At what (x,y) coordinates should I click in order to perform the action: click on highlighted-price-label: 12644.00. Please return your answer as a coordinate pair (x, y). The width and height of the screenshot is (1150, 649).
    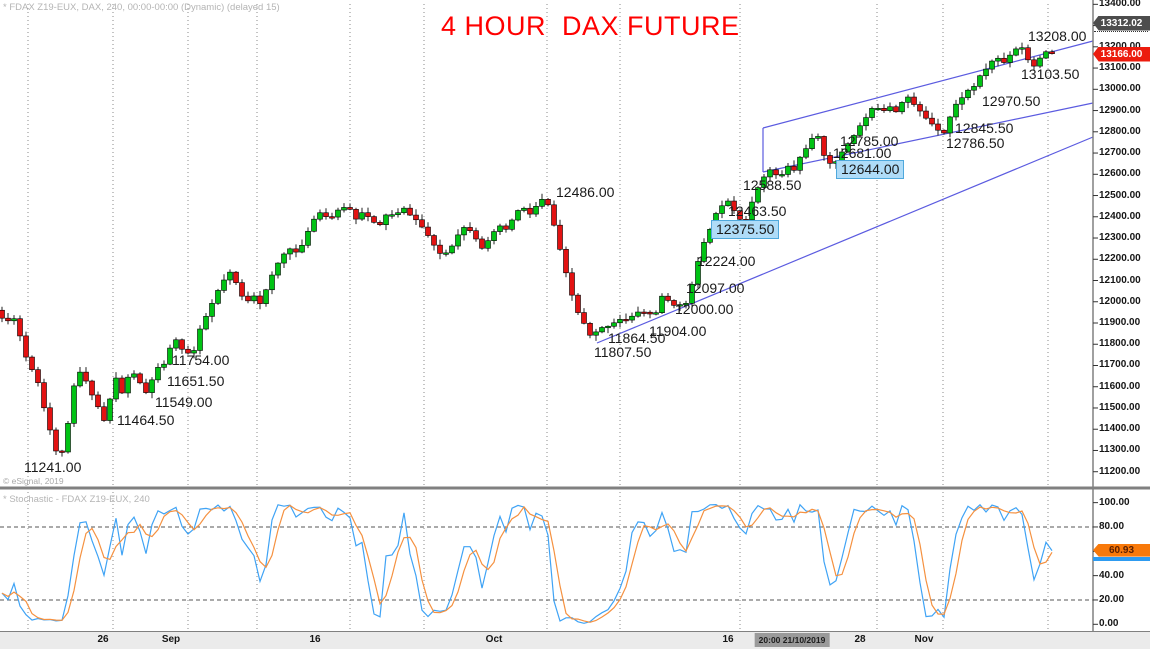
    Looking at the image, I should click on (870, 169).